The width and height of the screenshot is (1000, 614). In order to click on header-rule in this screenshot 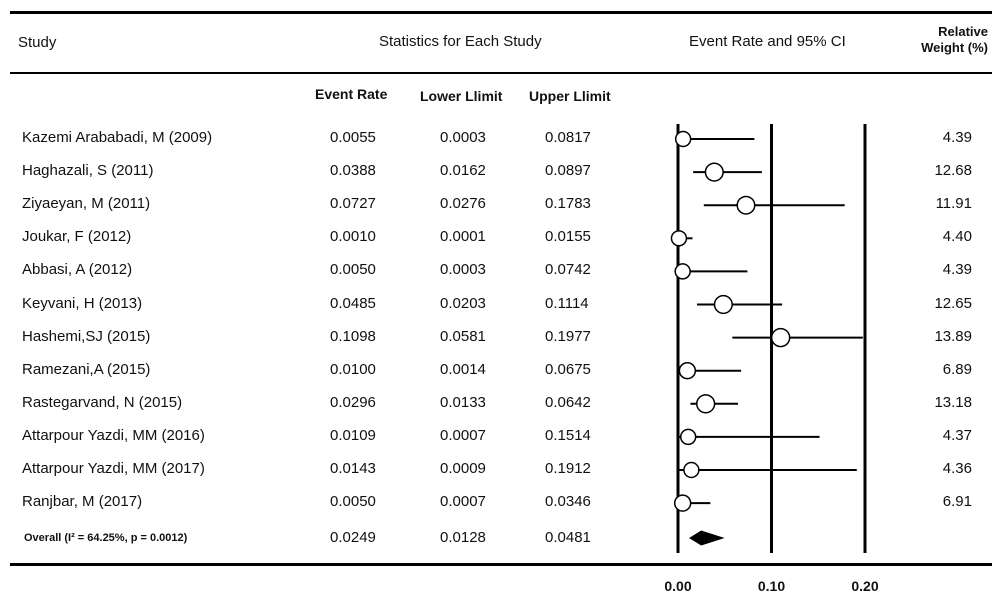, I will do `click(501, 73)`.